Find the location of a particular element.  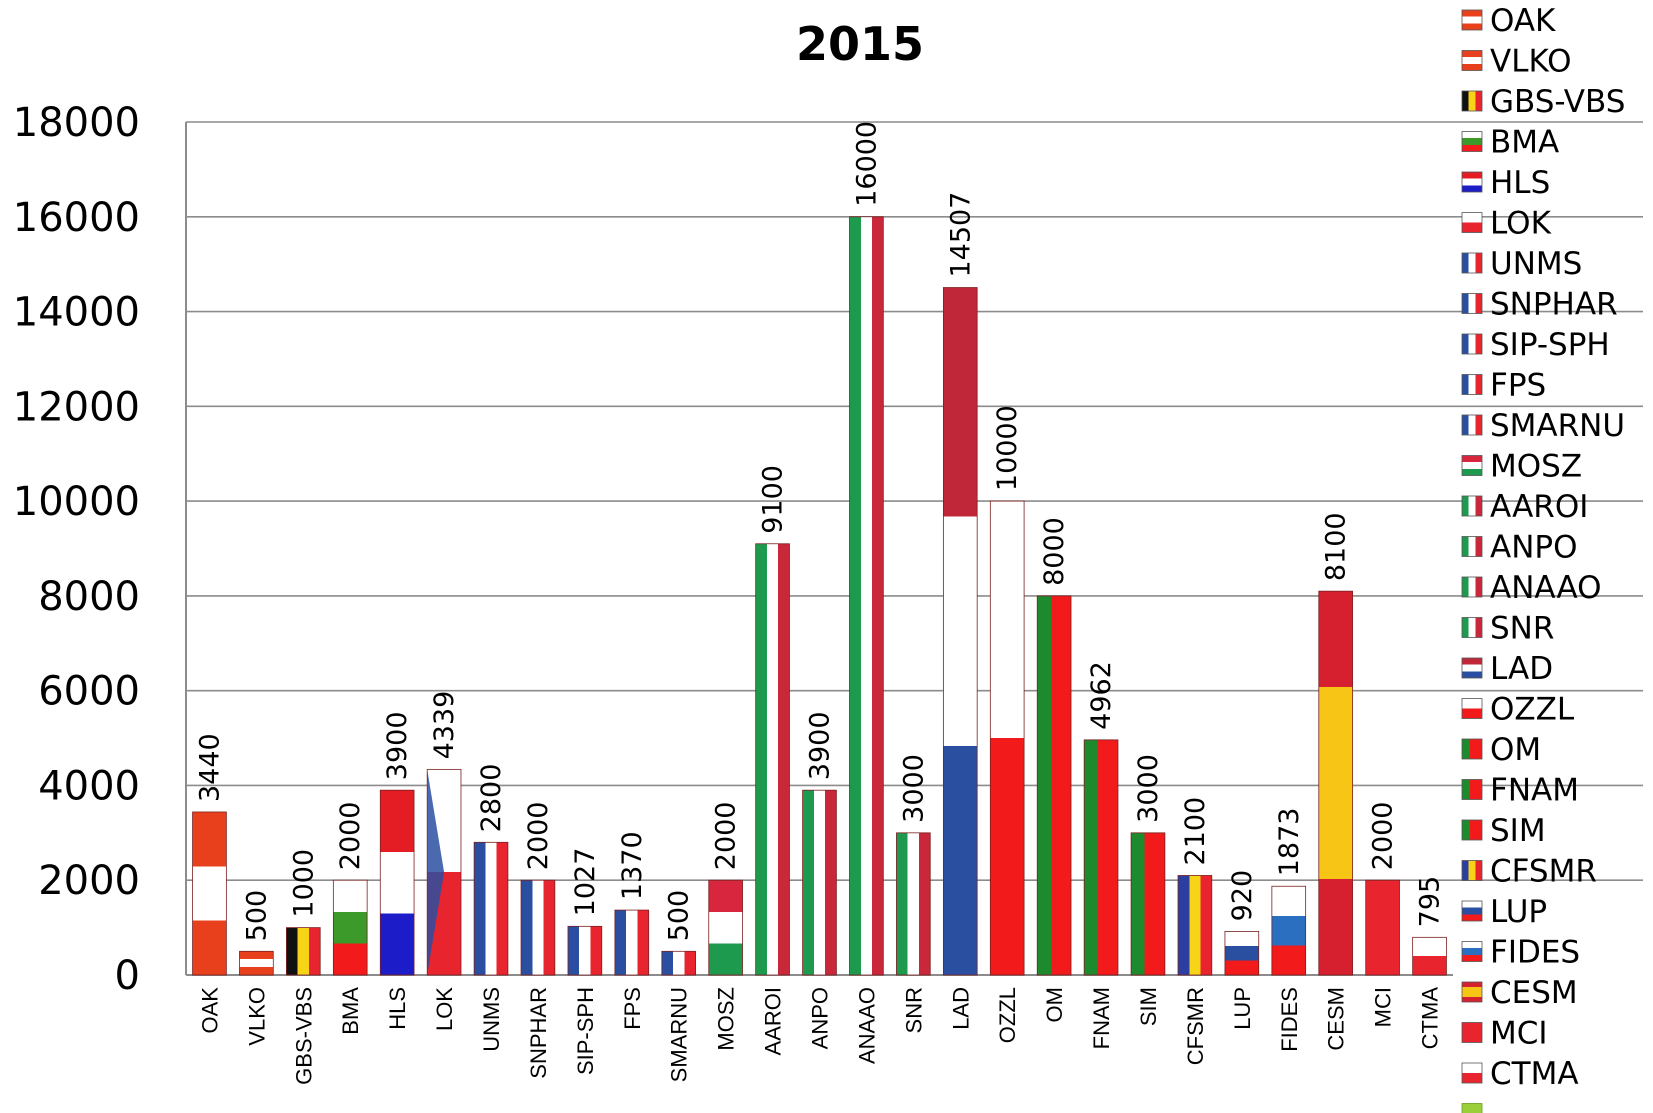

legend-item: OM is located at coordinates (1501, 750).